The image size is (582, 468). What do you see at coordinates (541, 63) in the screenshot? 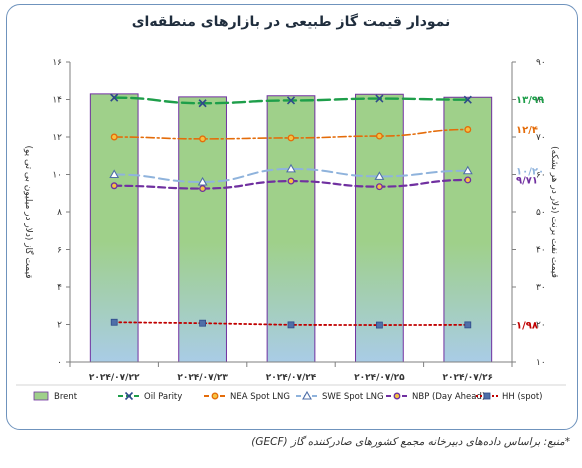
I see `right-tick-label: ۹۰` at bounding box center [541, 63].